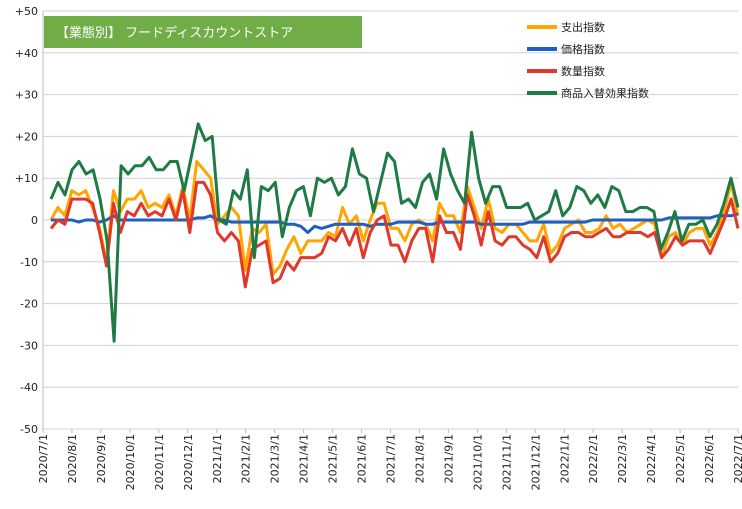 The height and width of the screenshot is (509, 742). What do you see at coordinates (101, 458) in the screenshot?
I see `x-tick-label: 2020/9/1` at bounding box center [101, 458].